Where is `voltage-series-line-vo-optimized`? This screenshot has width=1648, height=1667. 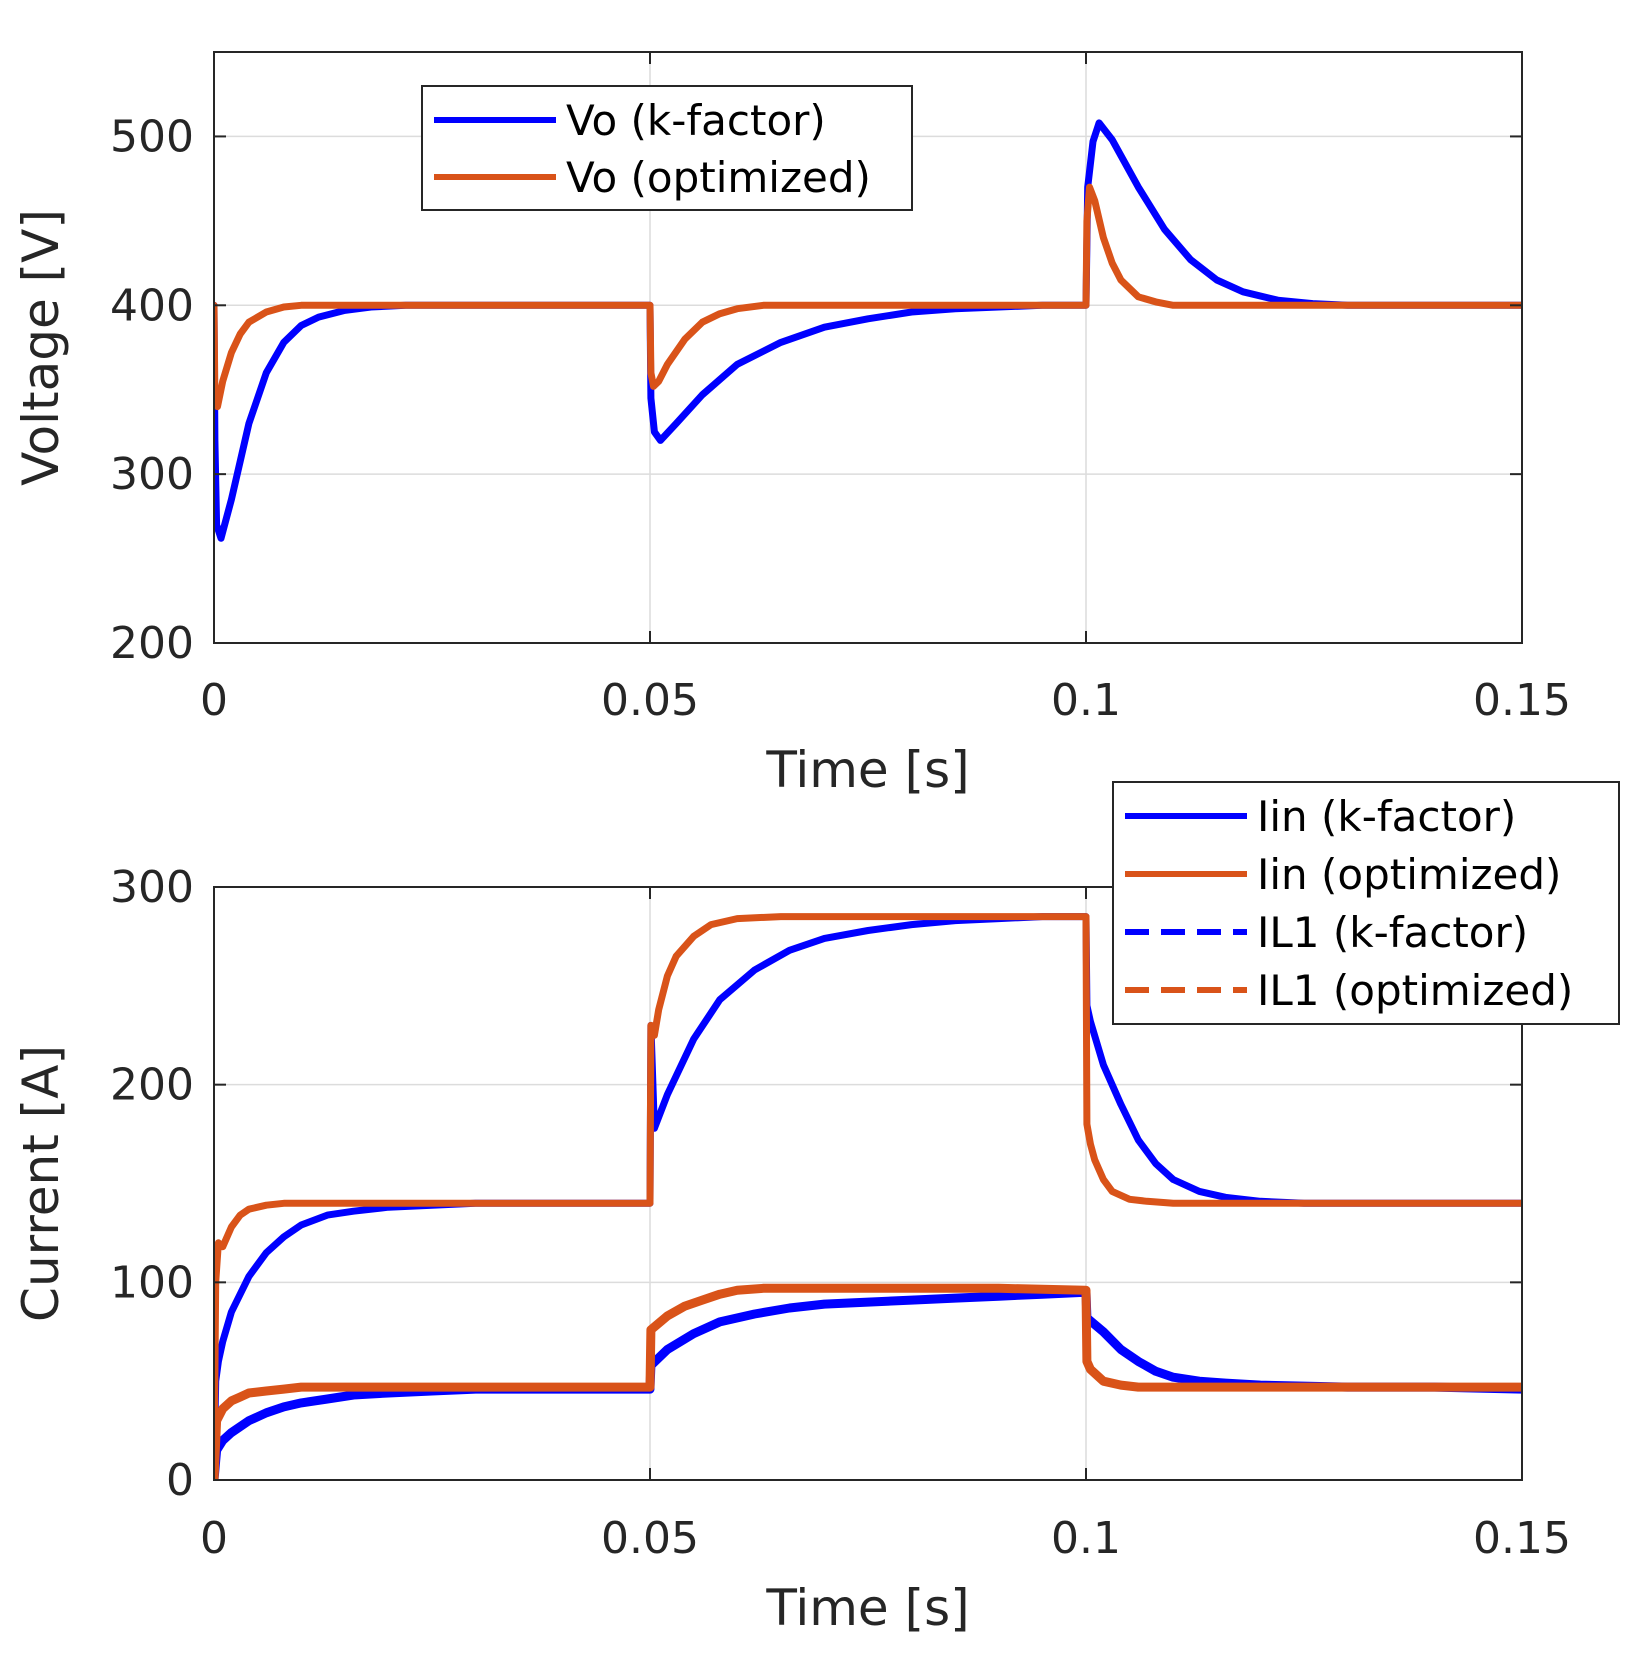 voltage-series-line-vo-optimized is located at coordinates (868, 297).